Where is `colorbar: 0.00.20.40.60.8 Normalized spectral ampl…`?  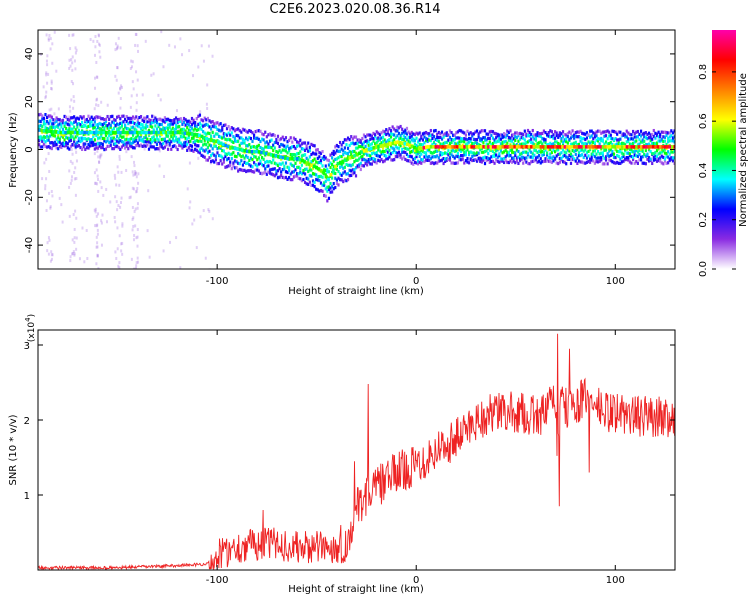 colorbar: 0.00.20.40.60.8 Normalized spectral ampl… is located at coordinates (723, 153).